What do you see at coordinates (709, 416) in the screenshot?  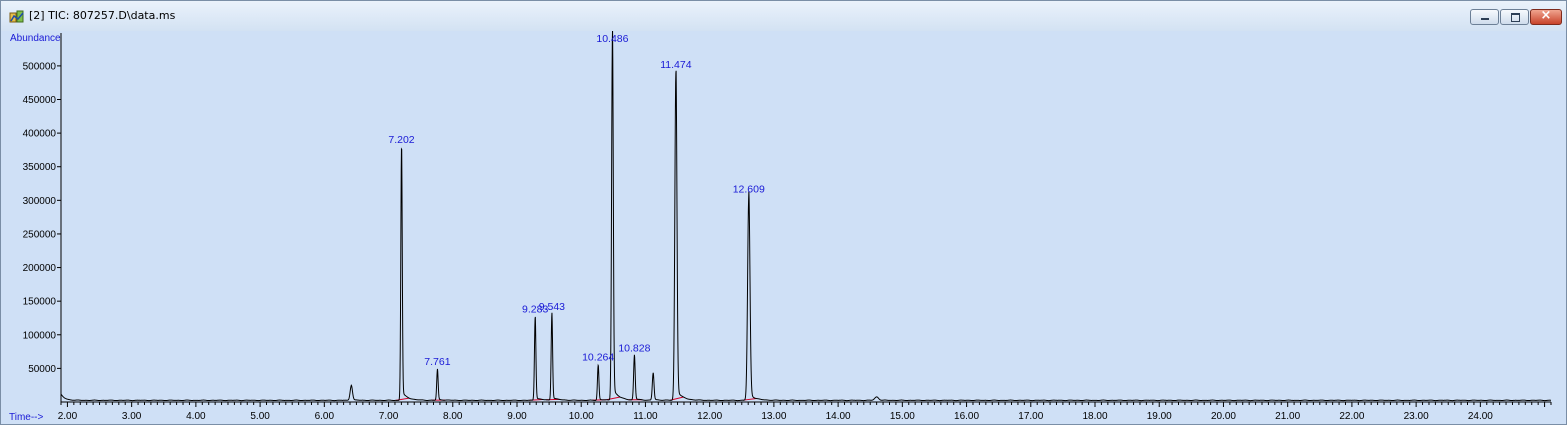 I see `x-tick-label: 12.00` at bounding box center [709, 416].